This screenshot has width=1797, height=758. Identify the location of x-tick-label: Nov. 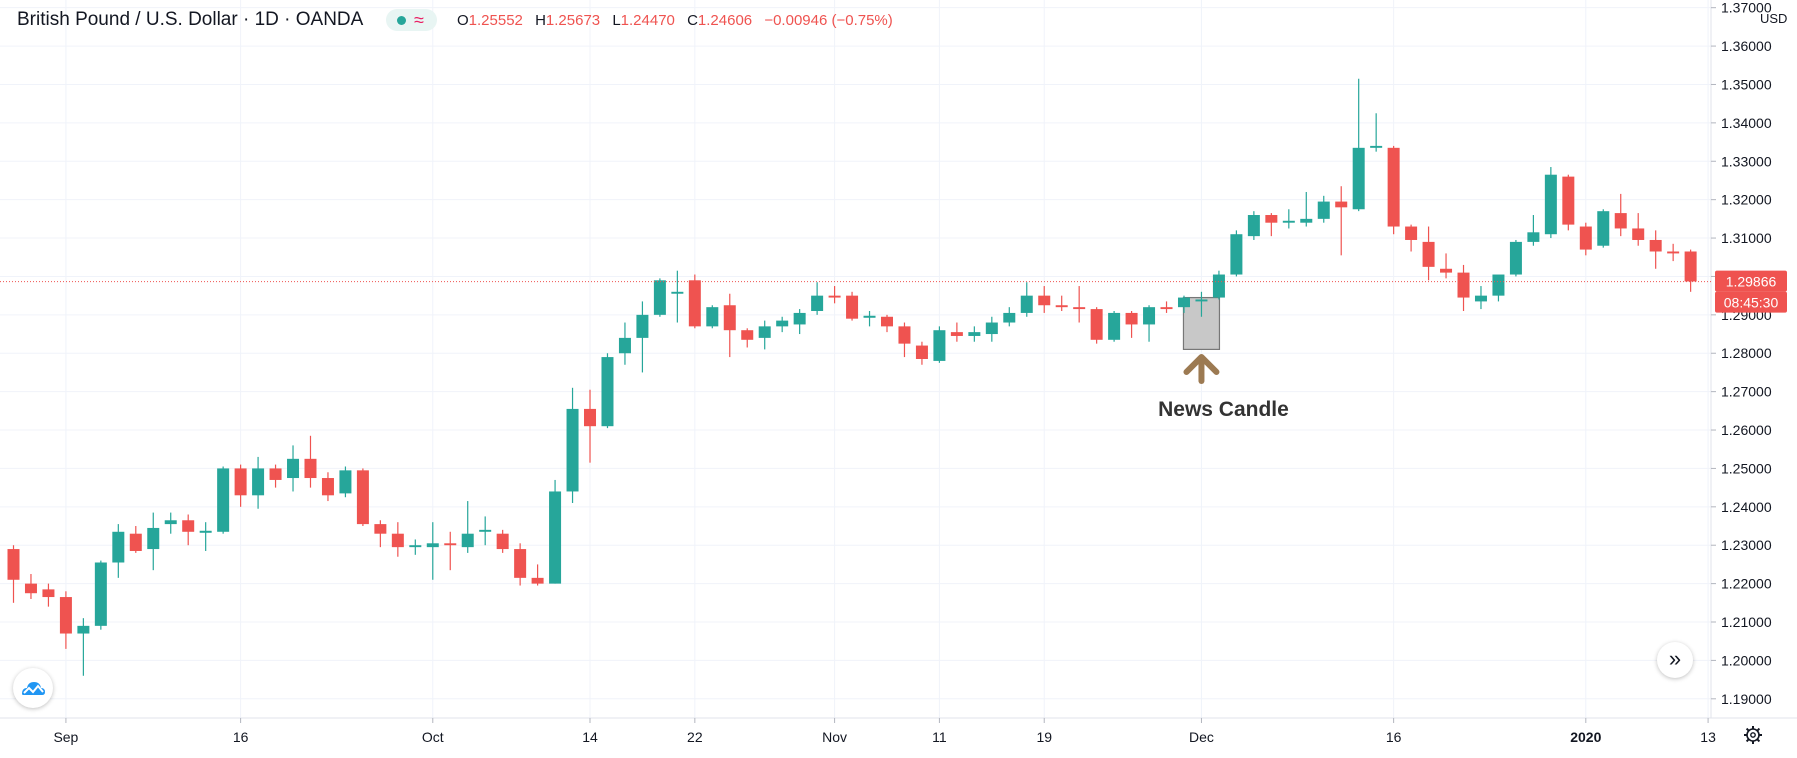
(834, 737).